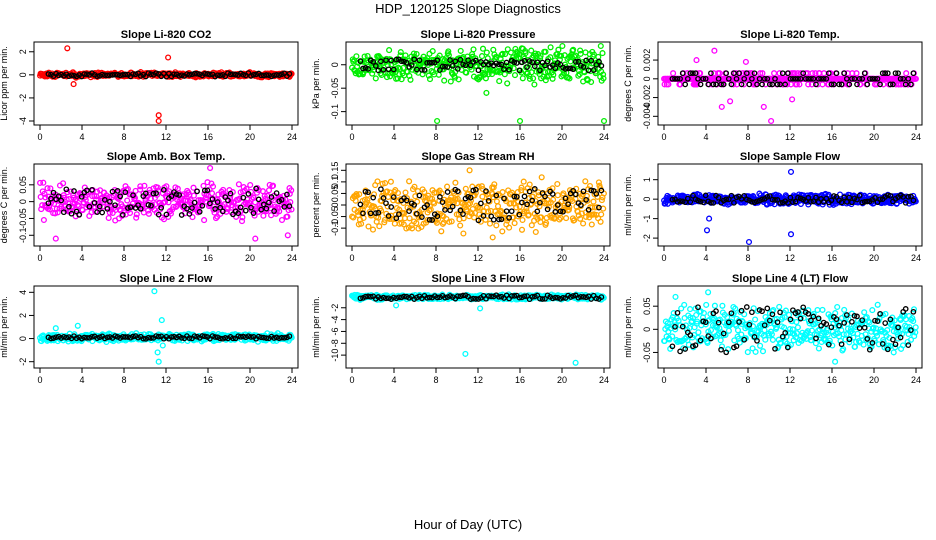  Describe the element at coordinates (166, 83) in the screenshot. I see `plot-frame` at that location.